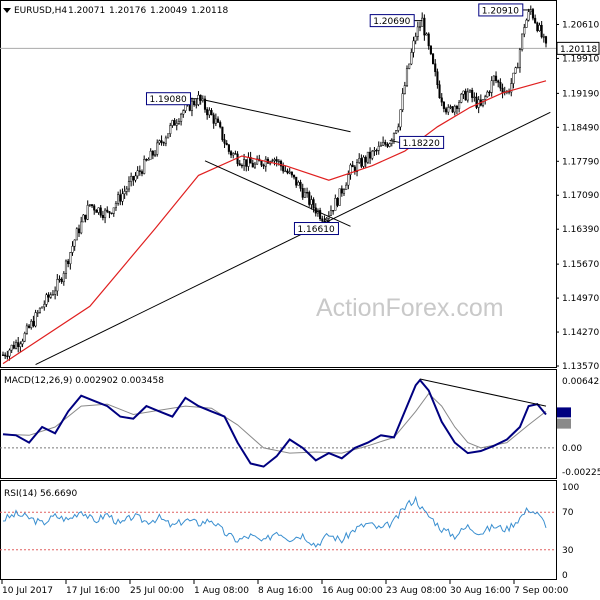 The image size is (600, 600). What do you see at coordinates (483, 392) in the screenshot?
I see `macd-trendline` at bounding box center [483, 392].